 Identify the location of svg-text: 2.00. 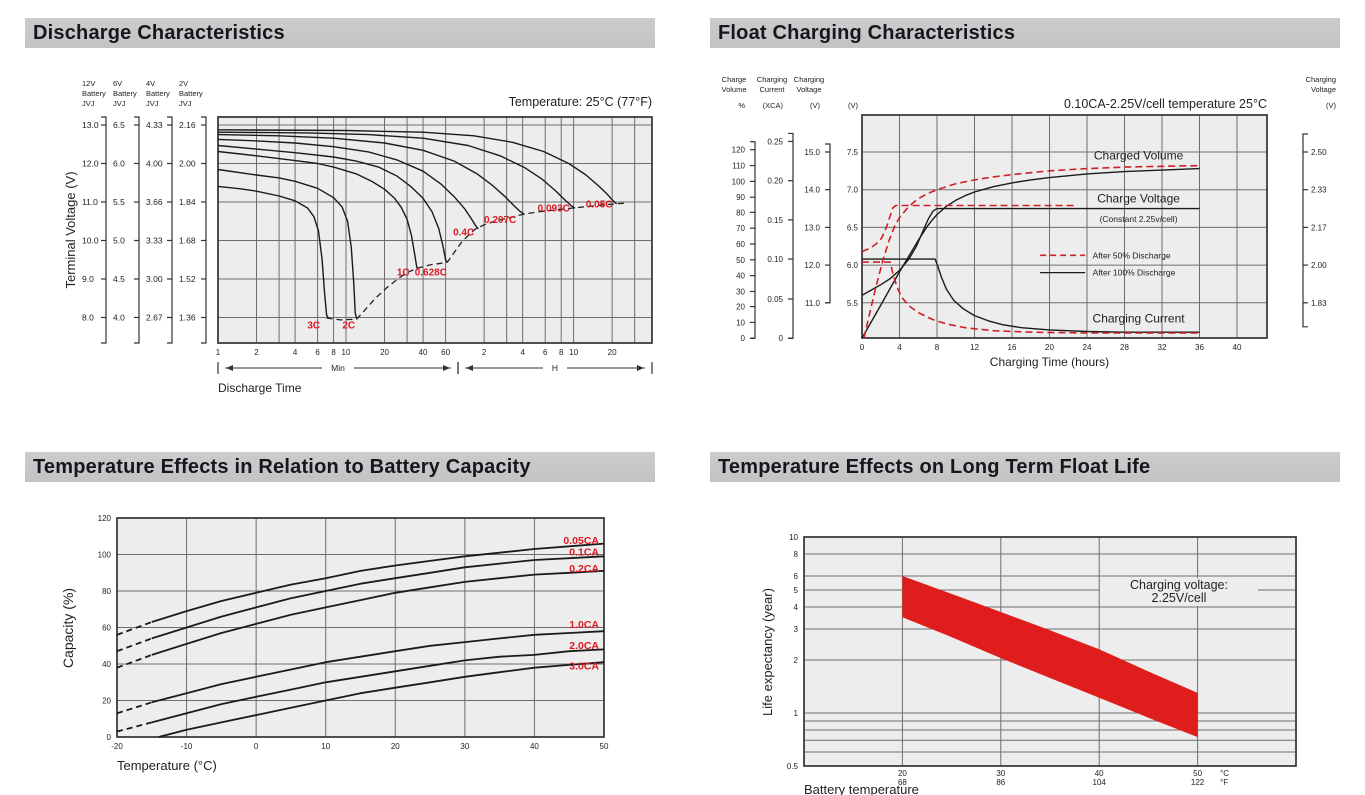
(187, 163).